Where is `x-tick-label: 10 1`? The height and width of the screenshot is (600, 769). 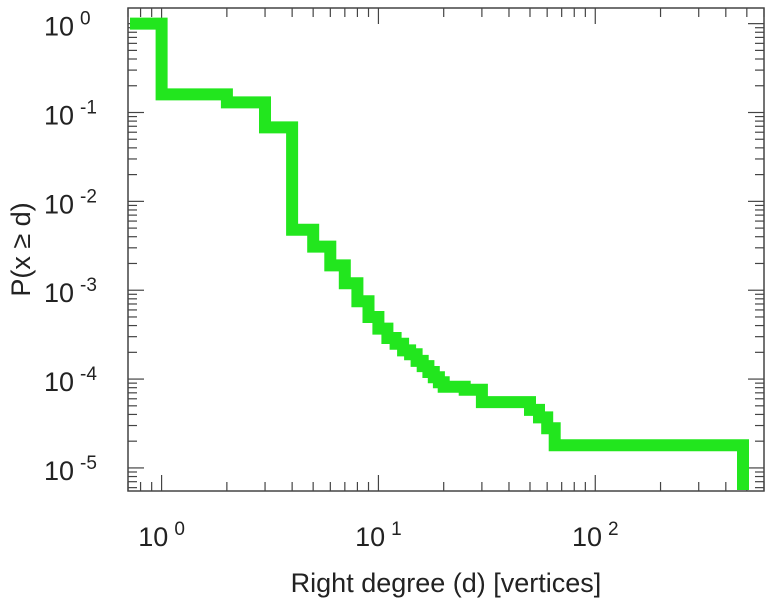 x-tick-label: 10 1 is located at coordinates (378, 535).